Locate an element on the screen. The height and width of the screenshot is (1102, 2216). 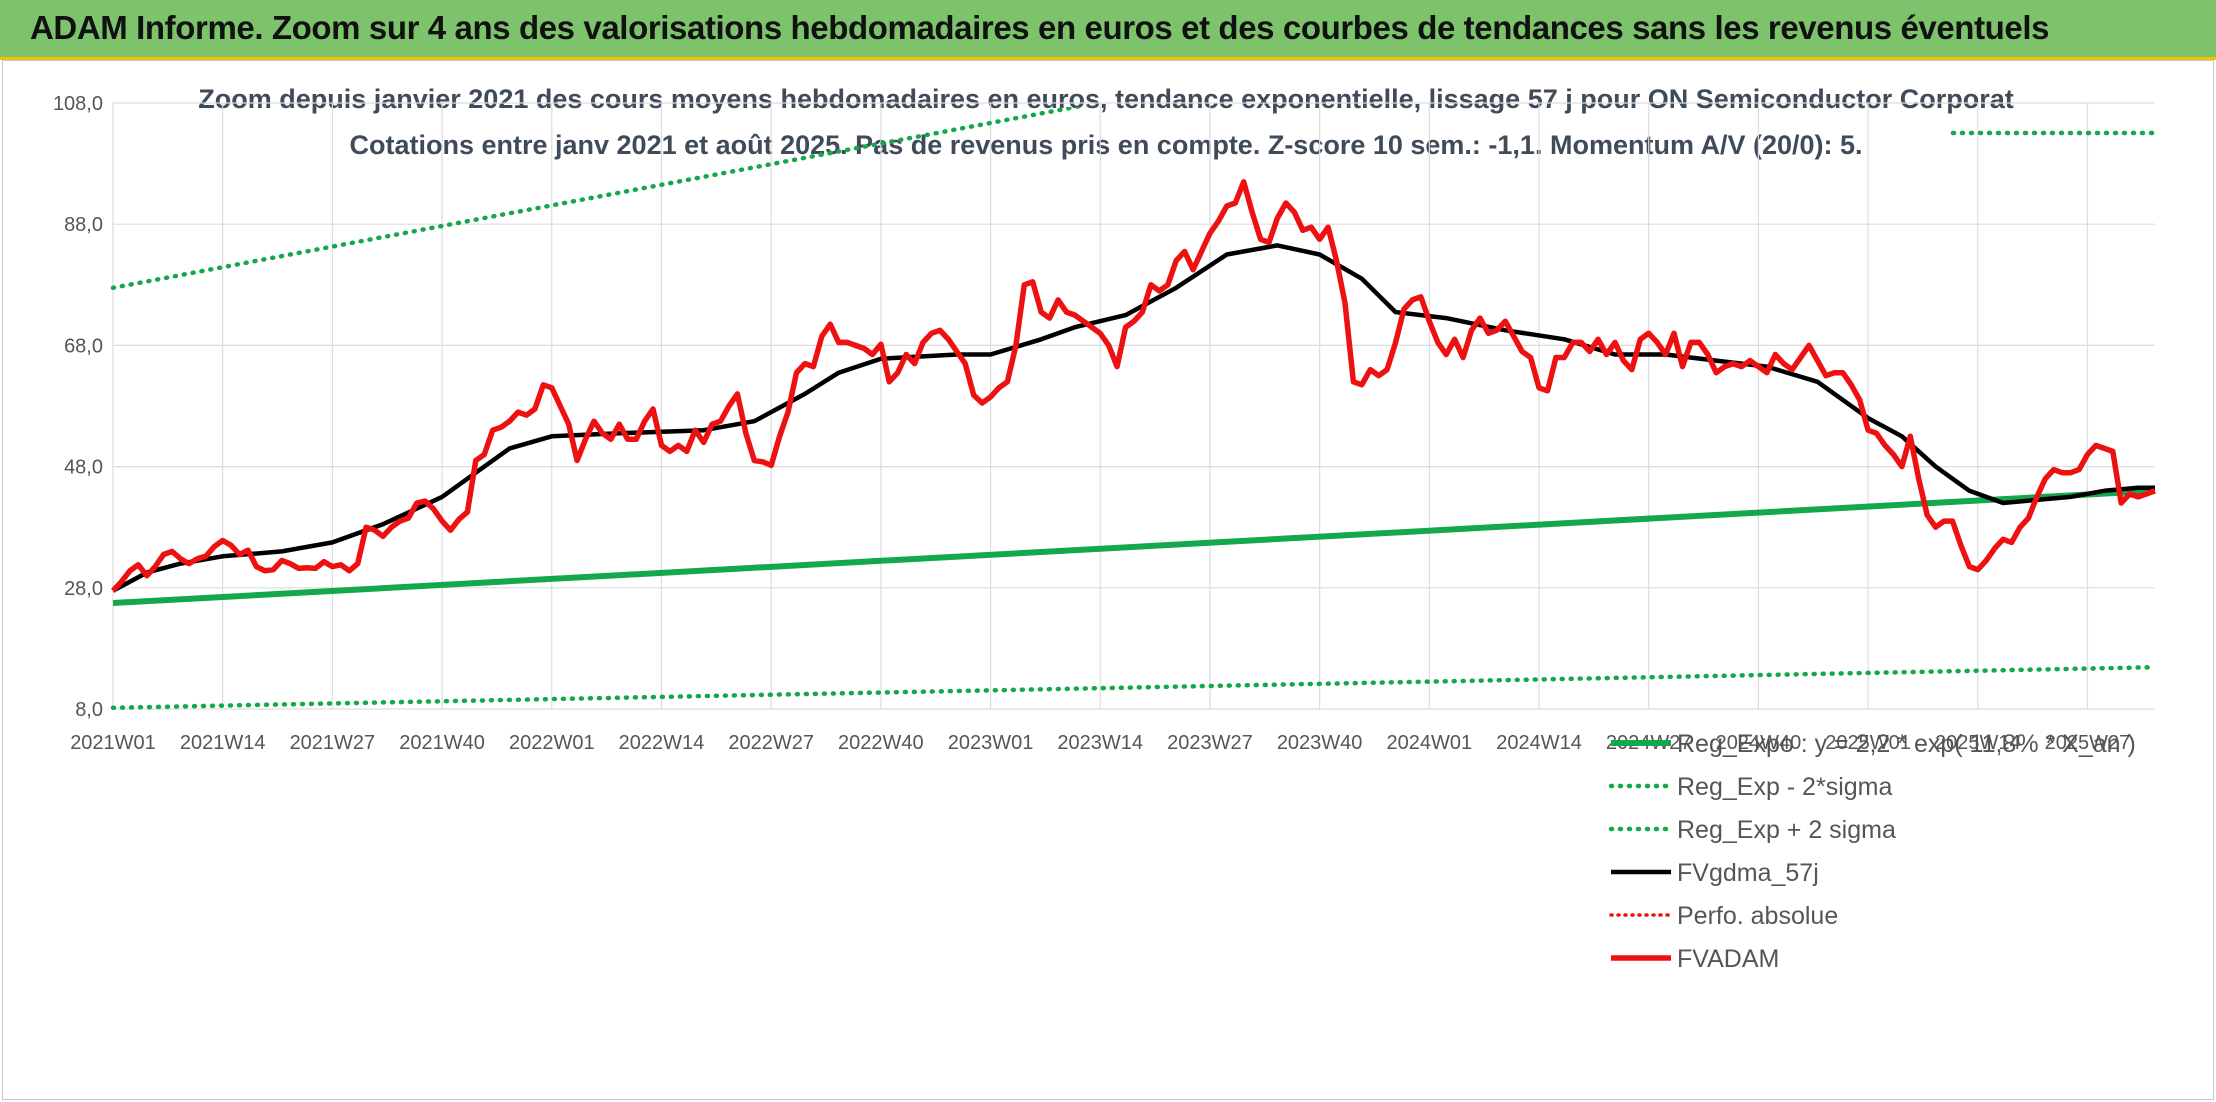
x-tick-label: 2022W40 is located at coordinates (881, 743).